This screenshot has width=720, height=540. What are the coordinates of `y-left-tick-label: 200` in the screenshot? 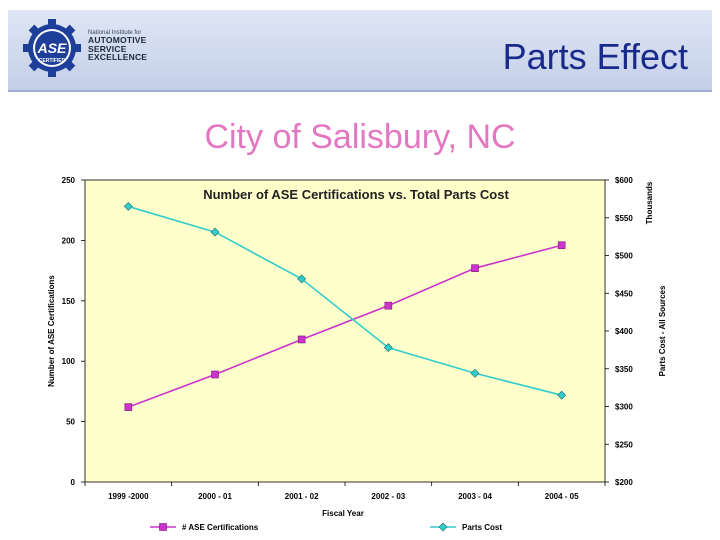 It's located at (69, 240).